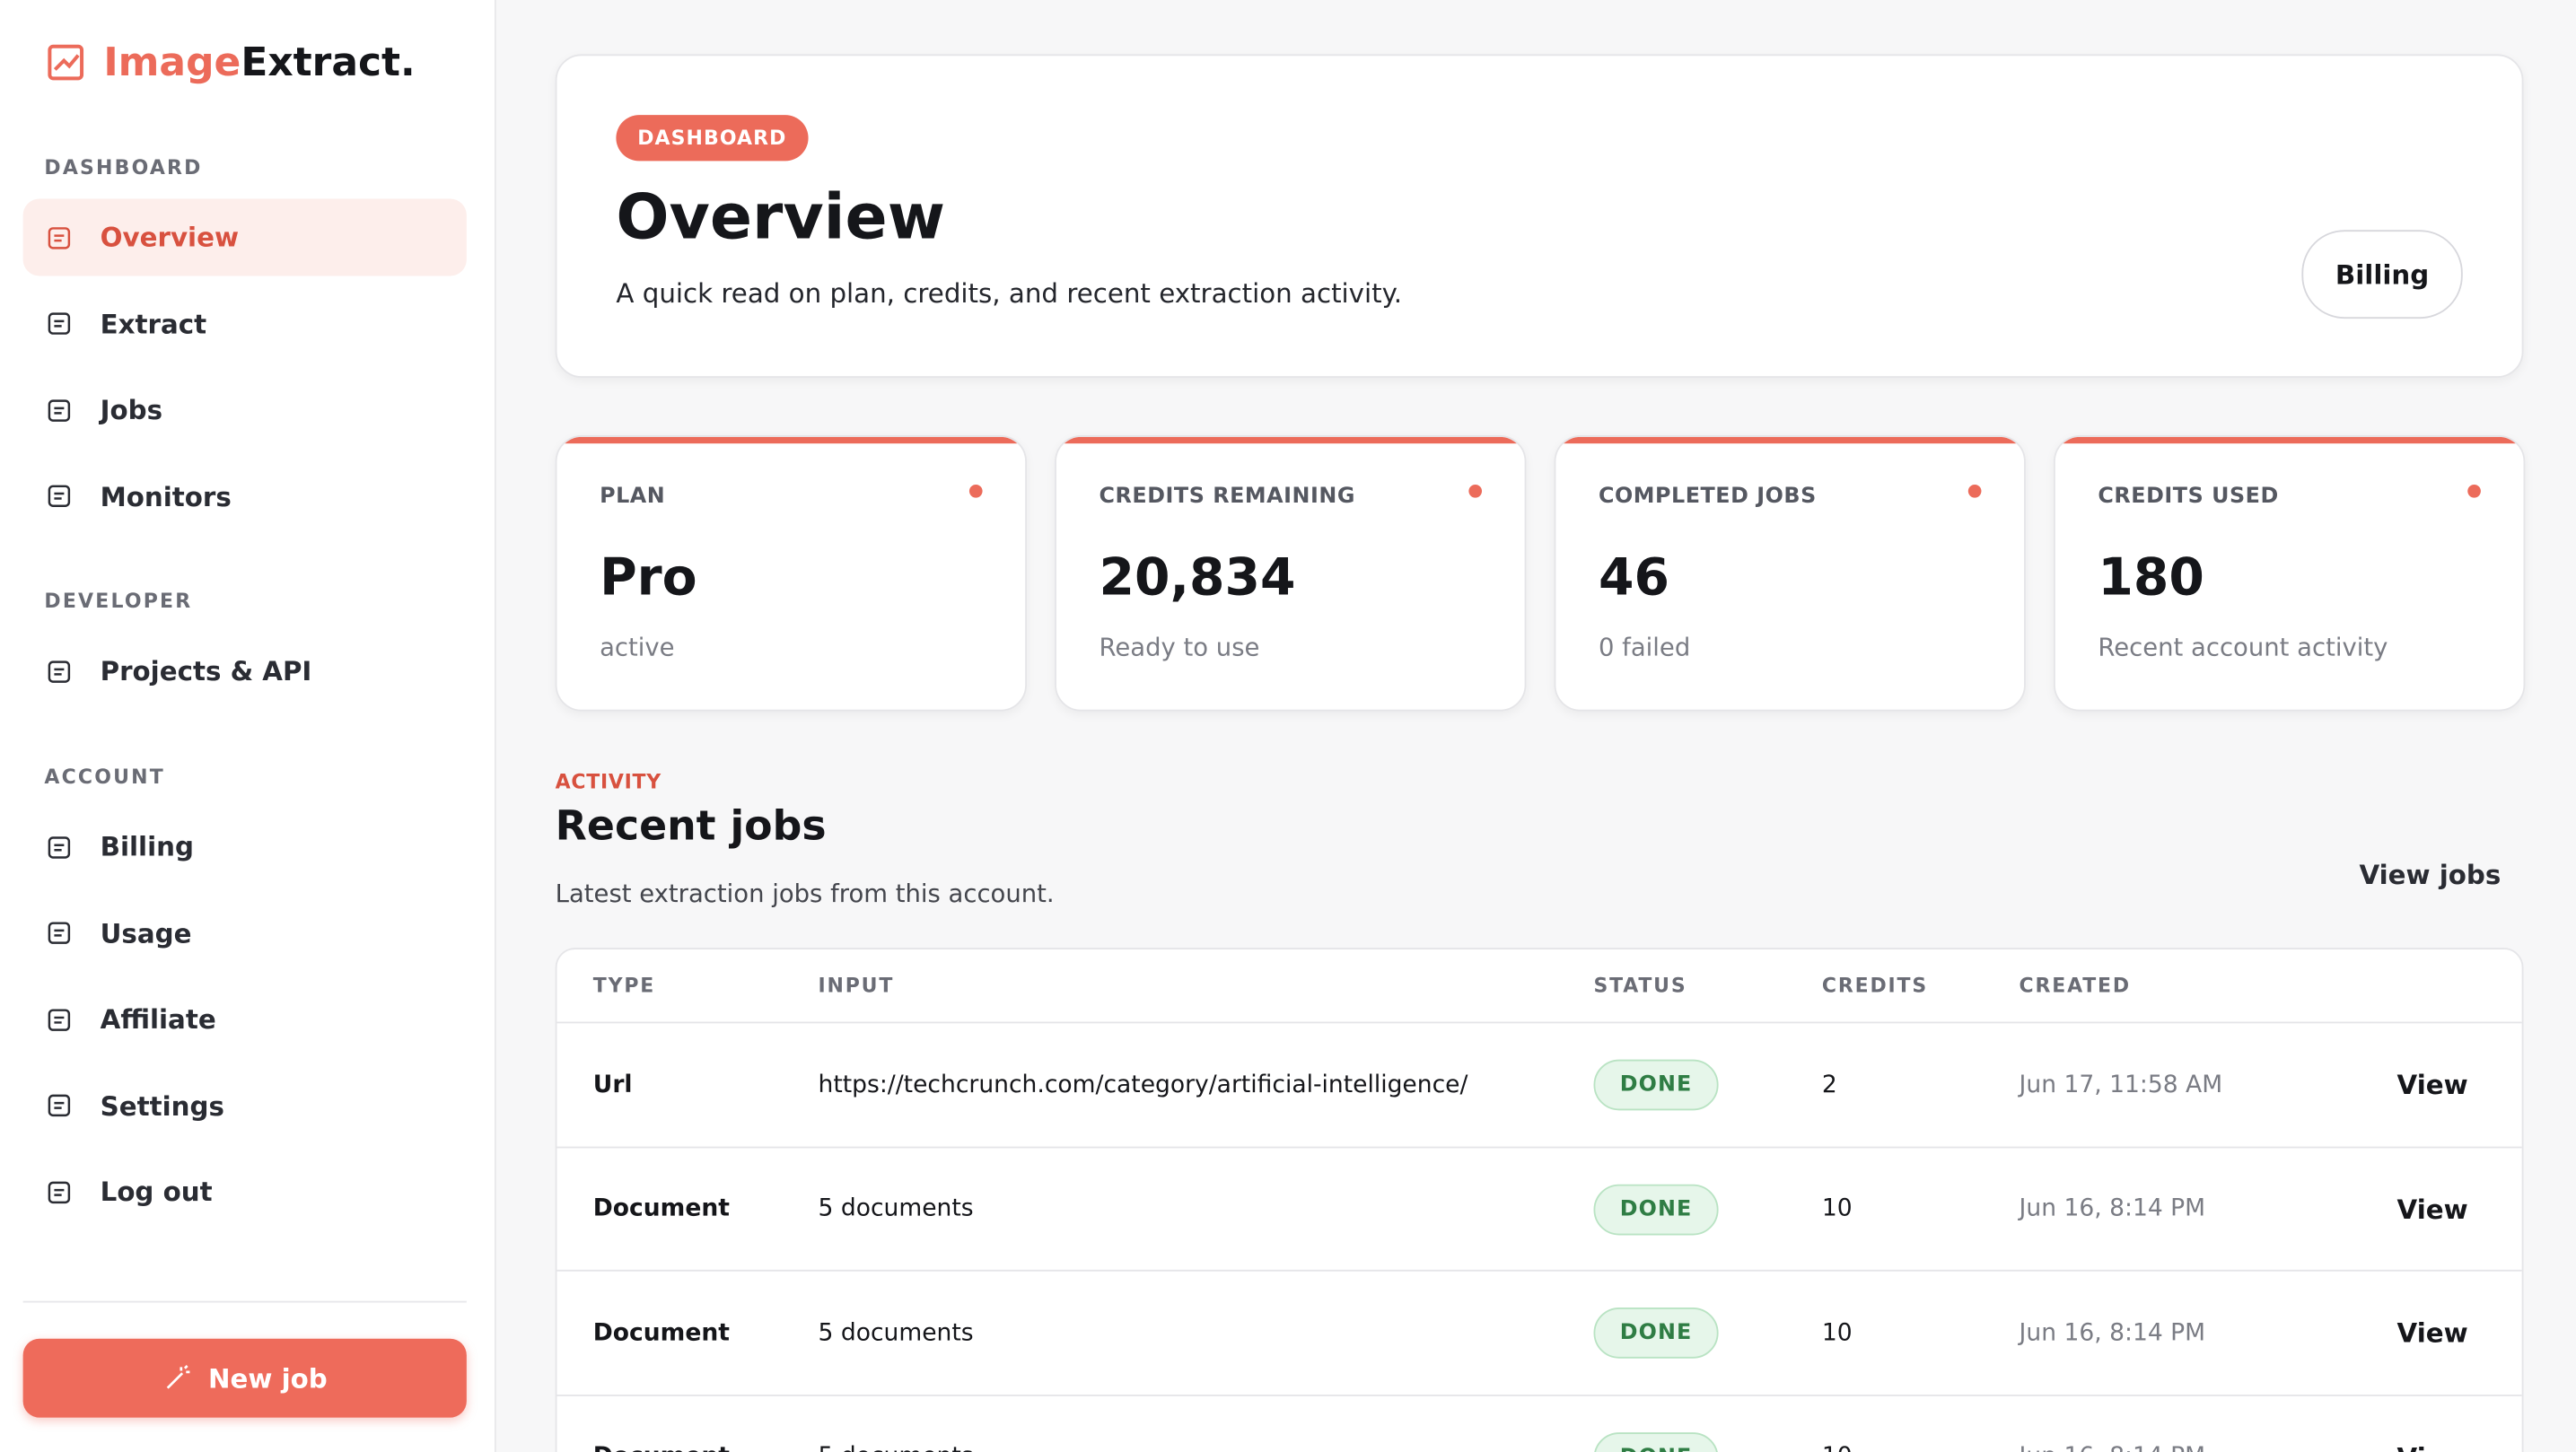  What do you see at coordinates (633, 497) in the screenshot?
I see `stat-label: PLAN` at bounding box center [633, 497].